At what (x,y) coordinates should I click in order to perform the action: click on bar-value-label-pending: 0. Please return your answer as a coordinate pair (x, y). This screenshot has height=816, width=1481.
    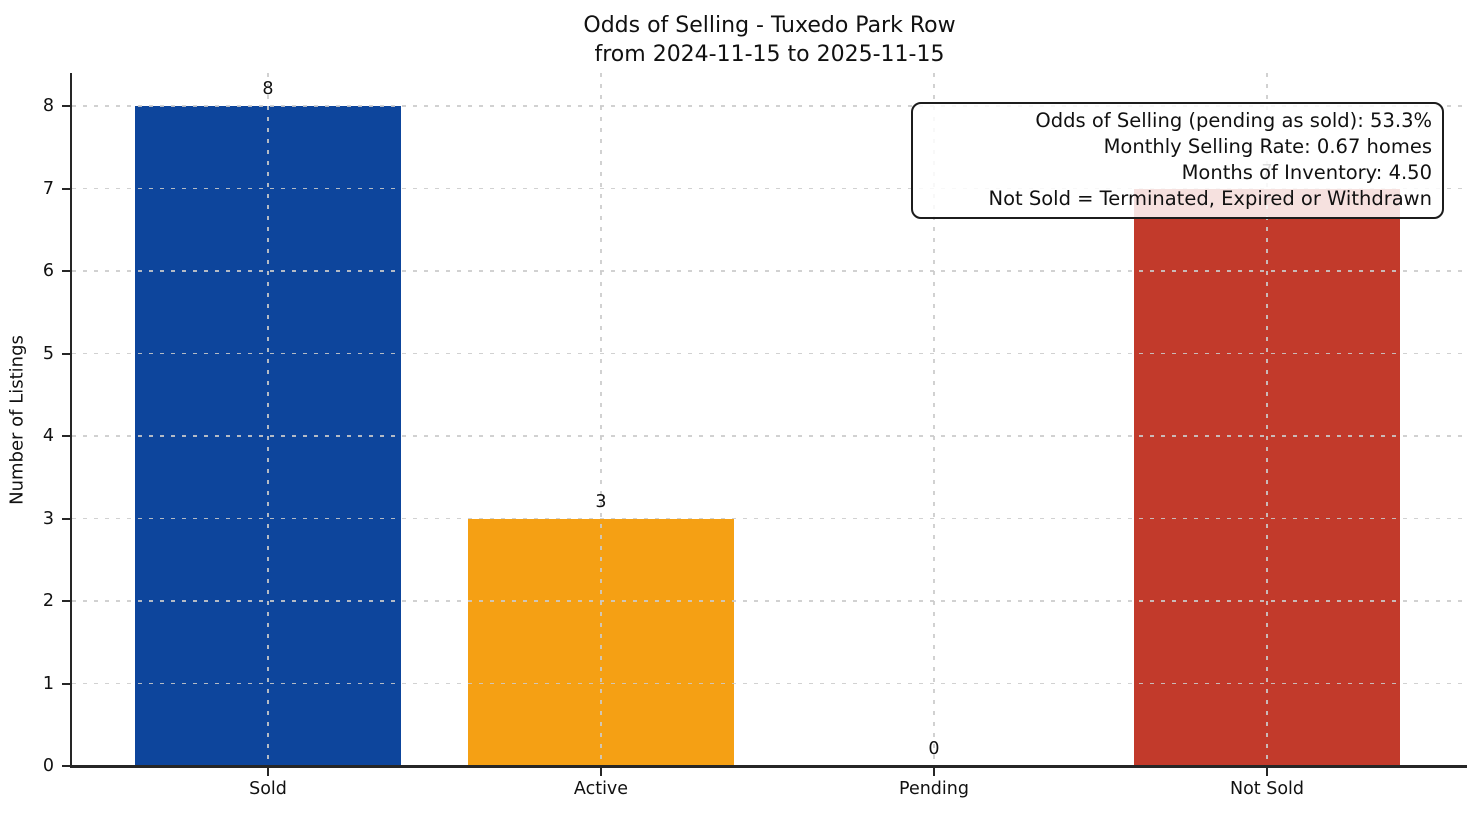
    Looking at the image, I should click on (934, 749).